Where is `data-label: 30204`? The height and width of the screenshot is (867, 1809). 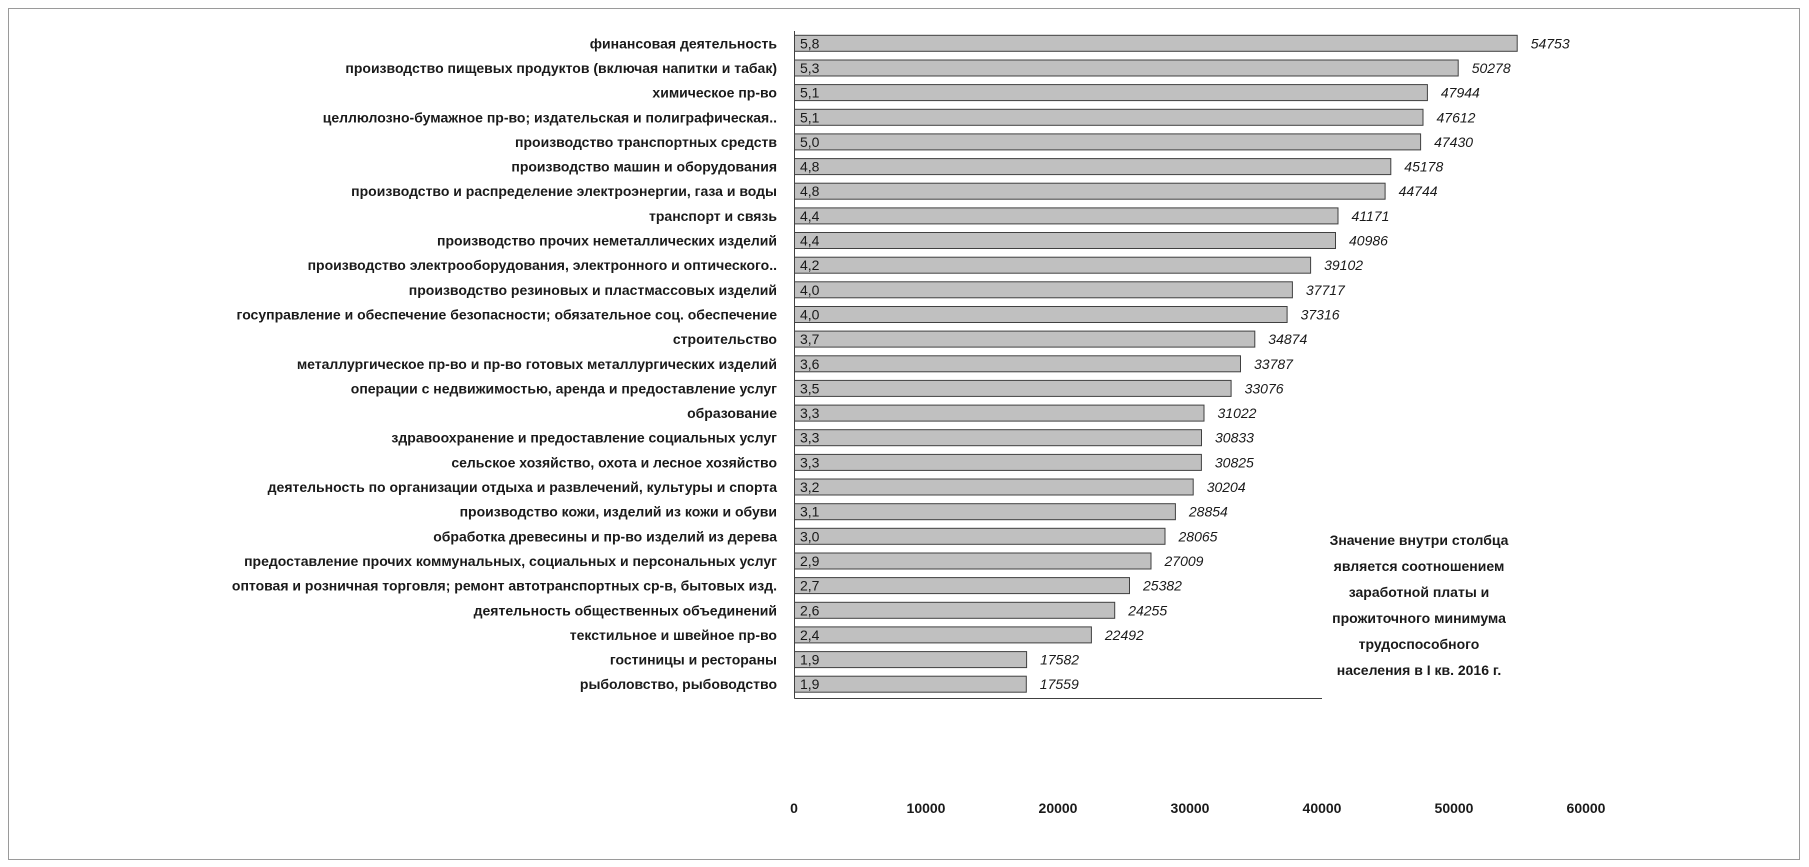 data-label: 30204 is located at coordinates (1226, 487).